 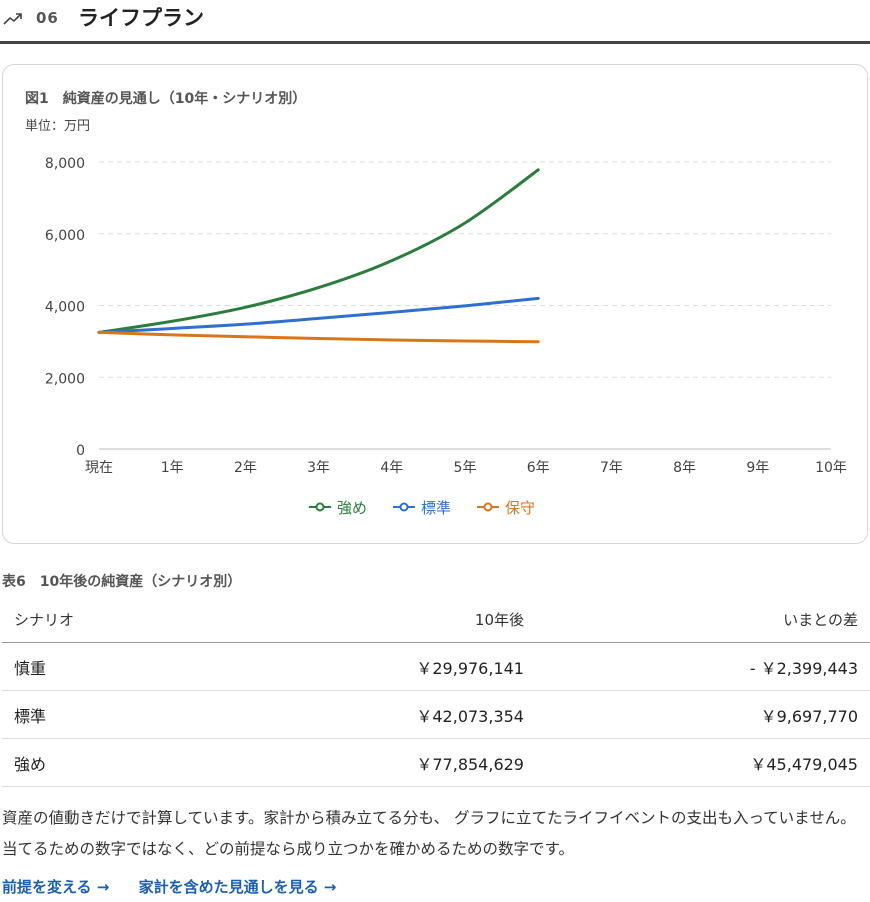 I want to click on scenario-name: 強め, so click(x=127, y=762).